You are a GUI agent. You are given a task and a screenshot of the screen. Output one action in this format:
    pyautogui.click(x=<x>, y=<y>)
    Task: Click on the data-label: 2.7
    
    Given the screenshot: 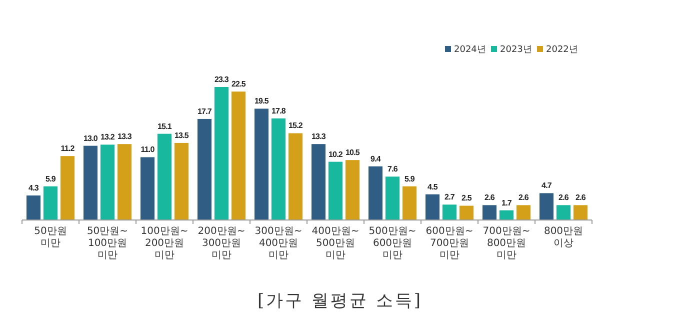 What is the action you would take?
    pyautogui.click(x=450, y=197)
    